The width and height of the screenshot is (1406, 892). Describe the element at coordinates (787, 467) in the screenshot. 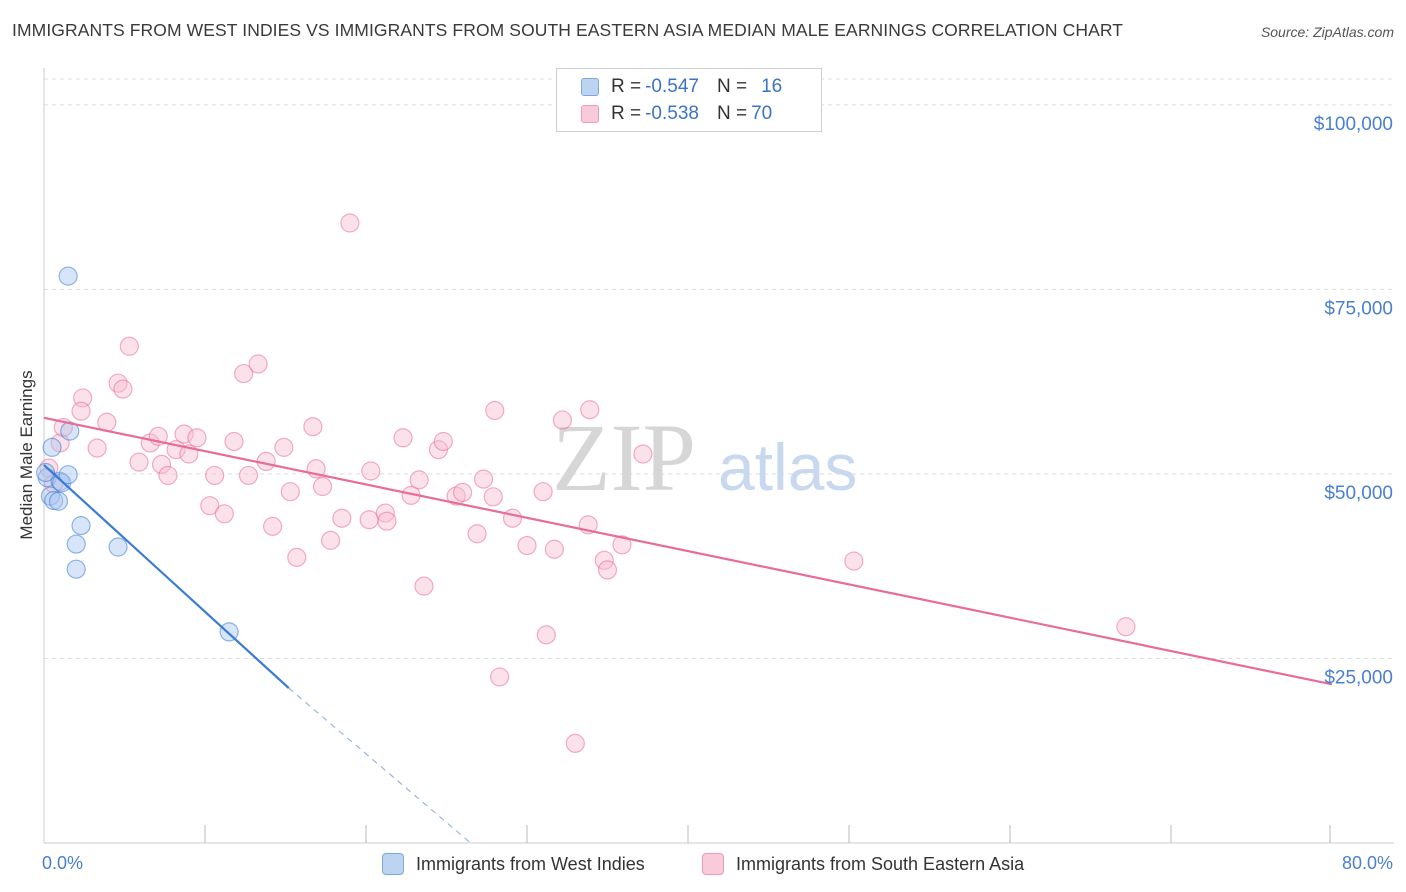

I see `watermark-atlas: atlas` at that location.